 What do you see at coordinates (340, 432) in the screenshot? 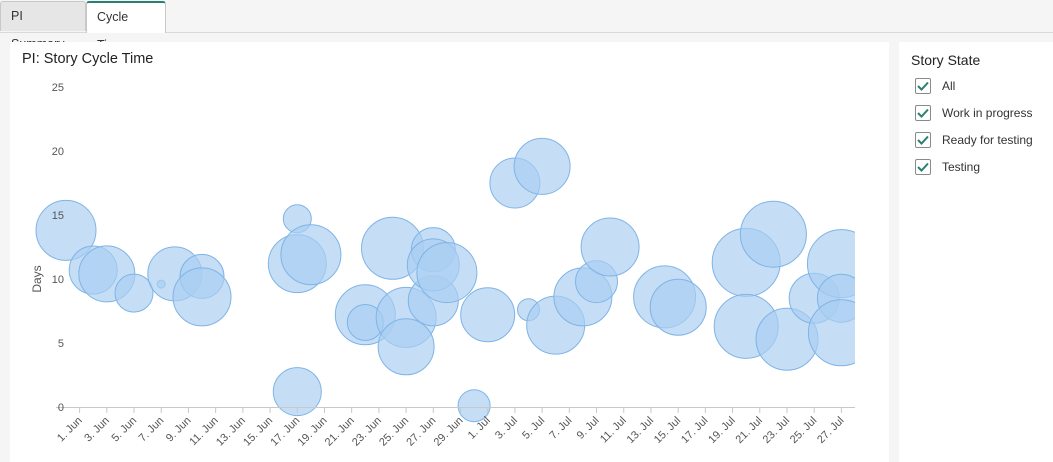
I see `x-tick-label: 21. Jun` at bounding box center [340, 432].